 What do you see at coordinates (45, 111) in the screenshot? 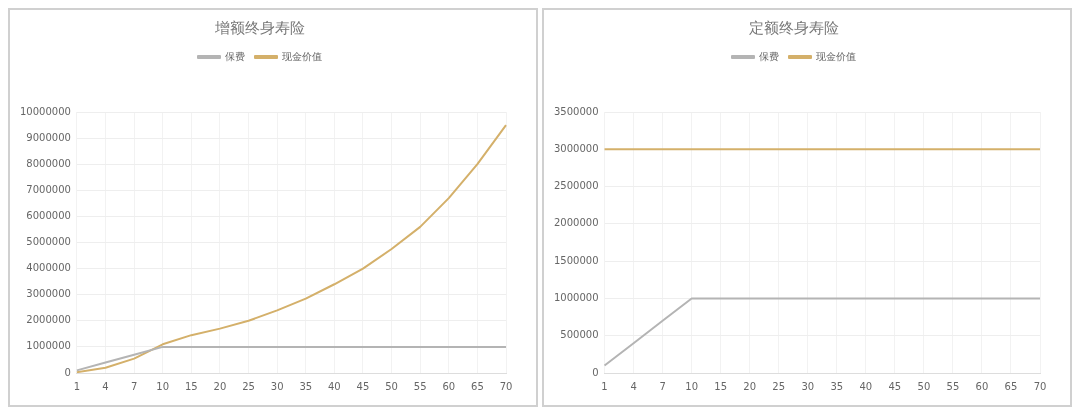
I see `y-tick-label: 10000000` at bounding box center [45, 111].